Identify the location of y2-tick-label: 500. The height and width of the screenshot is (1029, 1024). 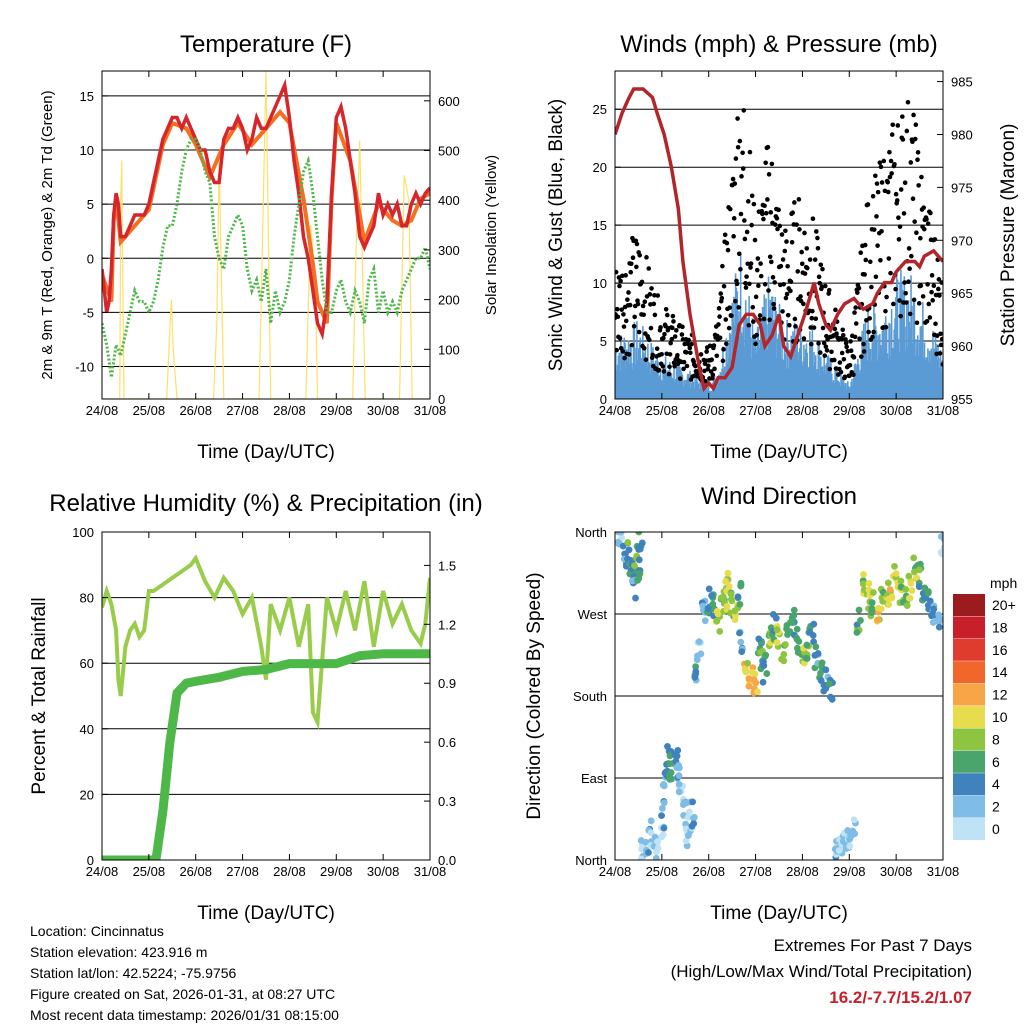
(449, 151).